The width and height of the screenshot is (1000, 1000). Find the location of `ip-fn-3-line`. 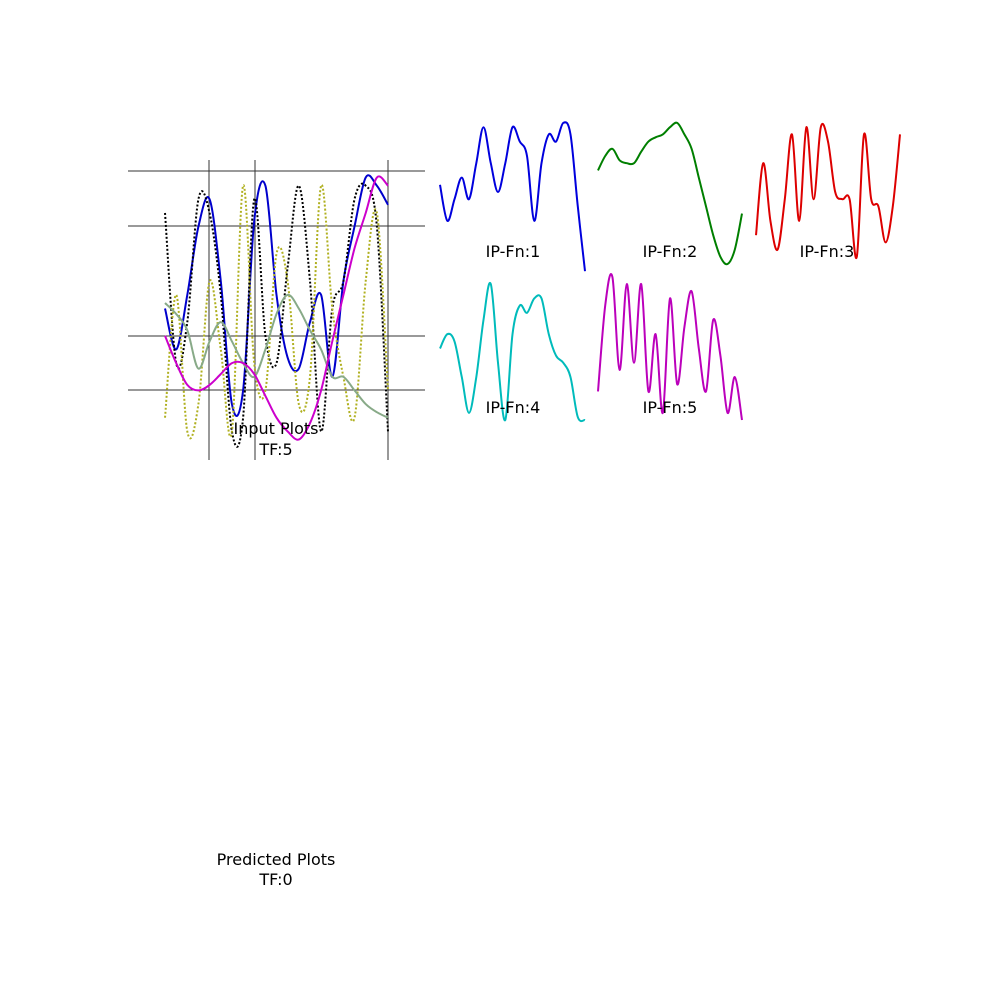

ip-fn-3-line is located at coordinates (828, 190).